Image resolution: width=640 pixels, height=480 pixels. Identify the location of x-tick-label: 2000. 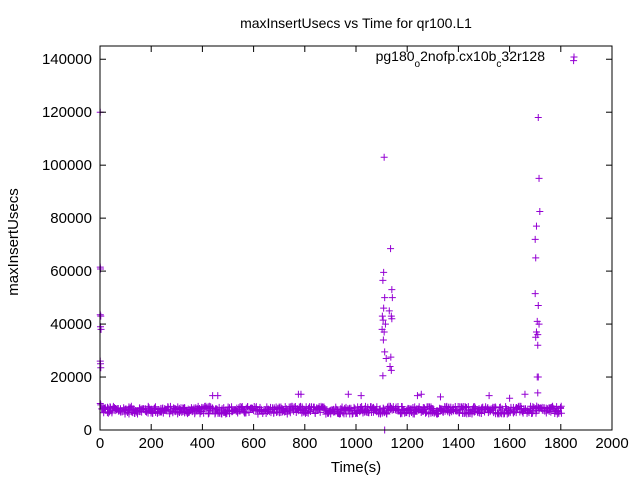
(611, 443).